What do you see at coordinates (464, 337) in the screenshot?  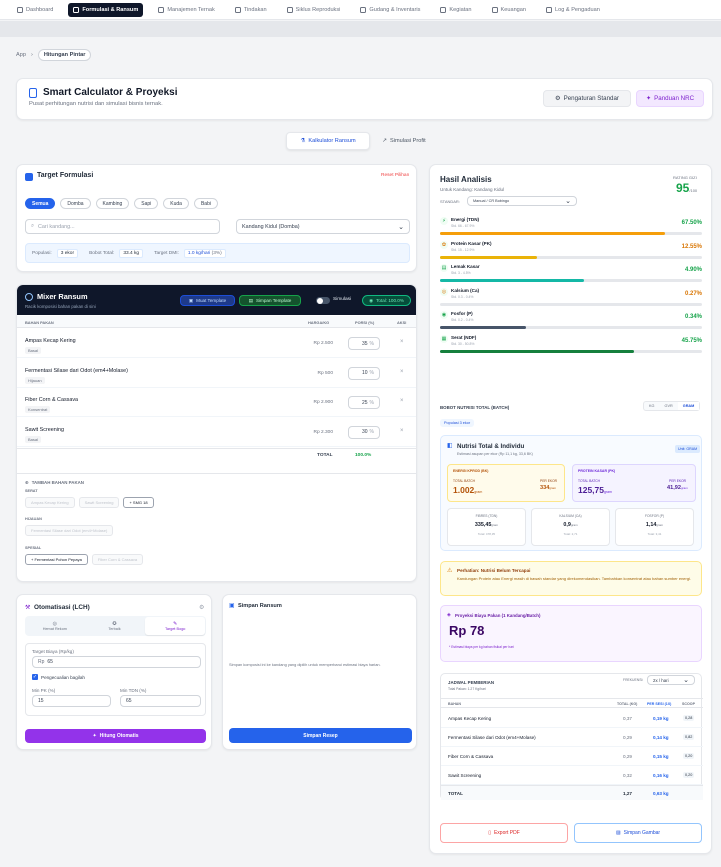 I see `nutrient-name: Serat (NDF)` at bounding box center [464, 337].